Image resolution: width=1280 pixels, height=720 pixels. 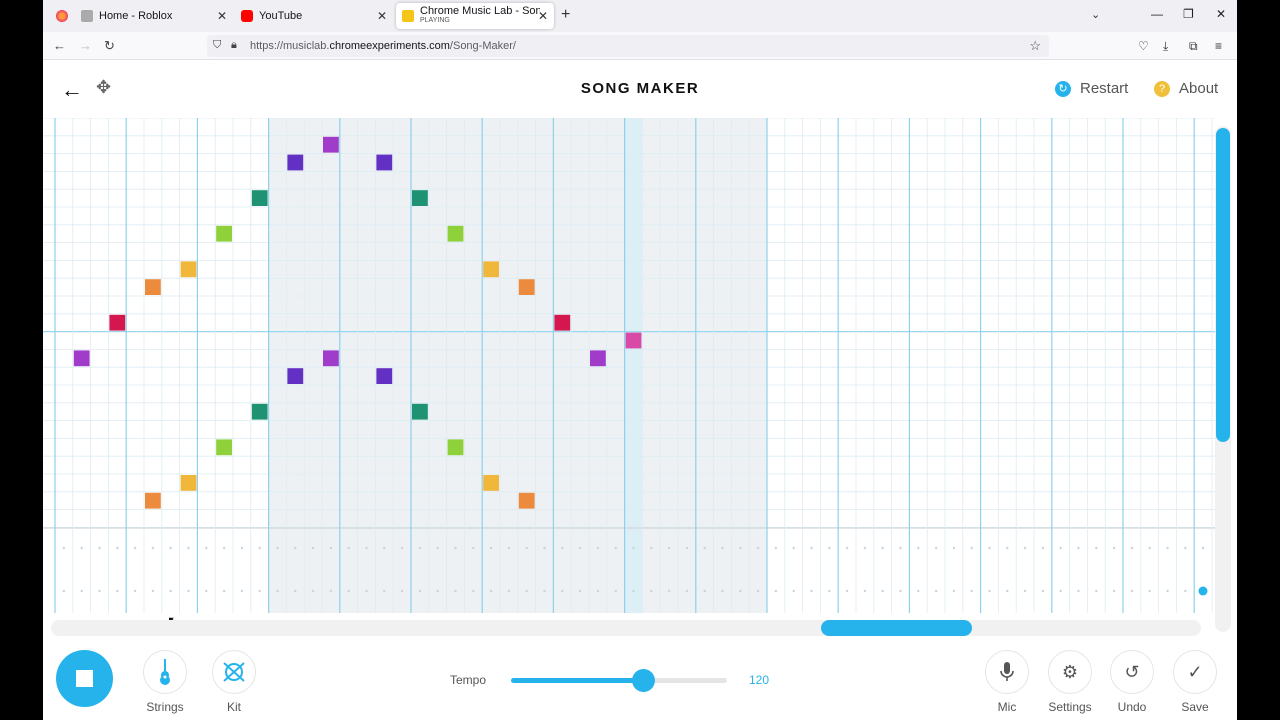 What do you see at coordinates (1188, 14) in the screenshot?
I see `restore-icon: ❐` at bounding box center [1188, 14].